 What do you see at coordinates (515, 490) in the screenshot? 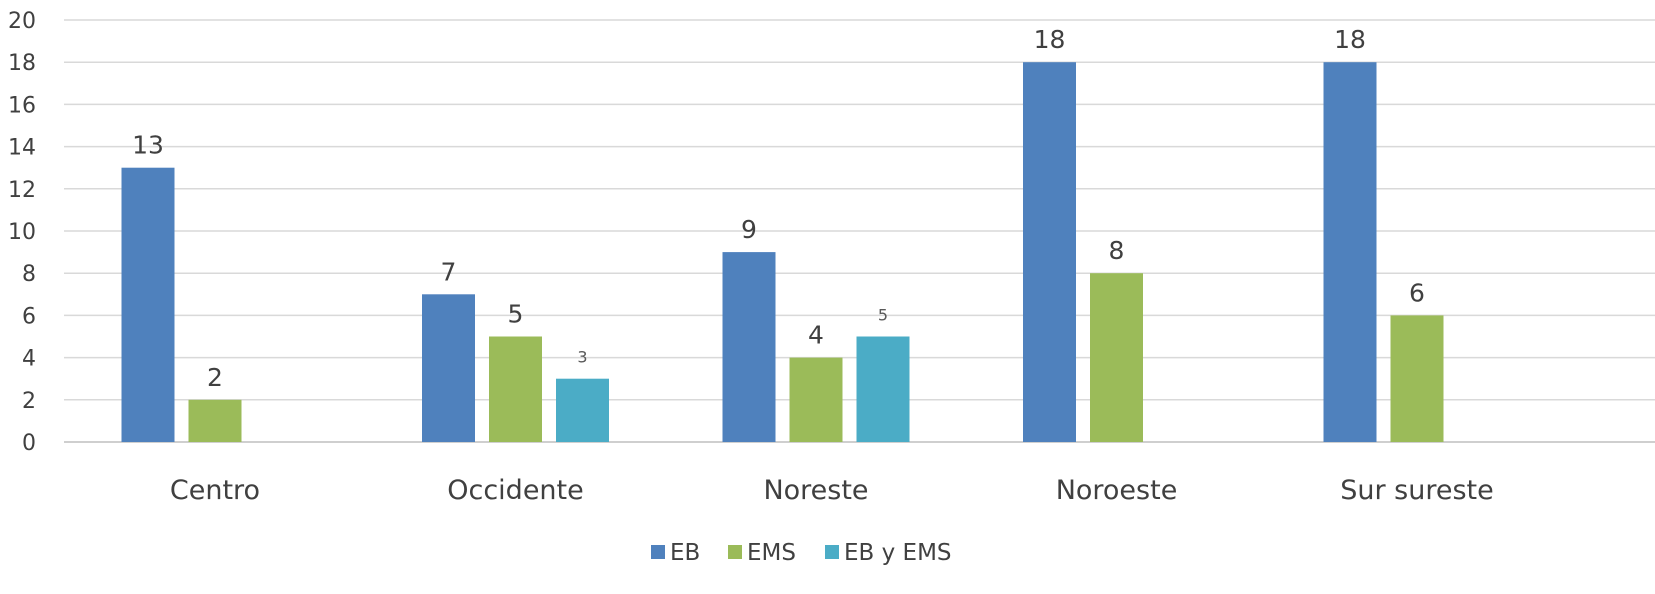
I see `category-label-1: Occidente` at bounding box center [515, 490].